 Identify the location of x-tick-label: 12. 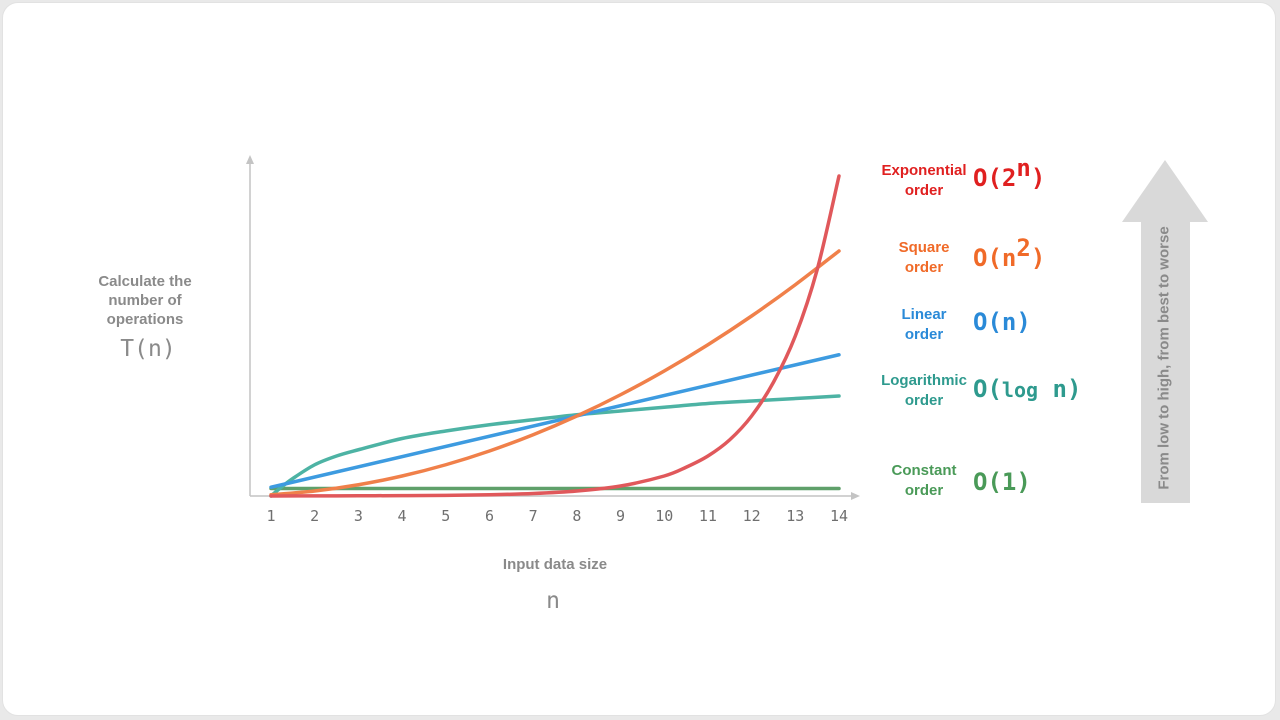
(752, 516).